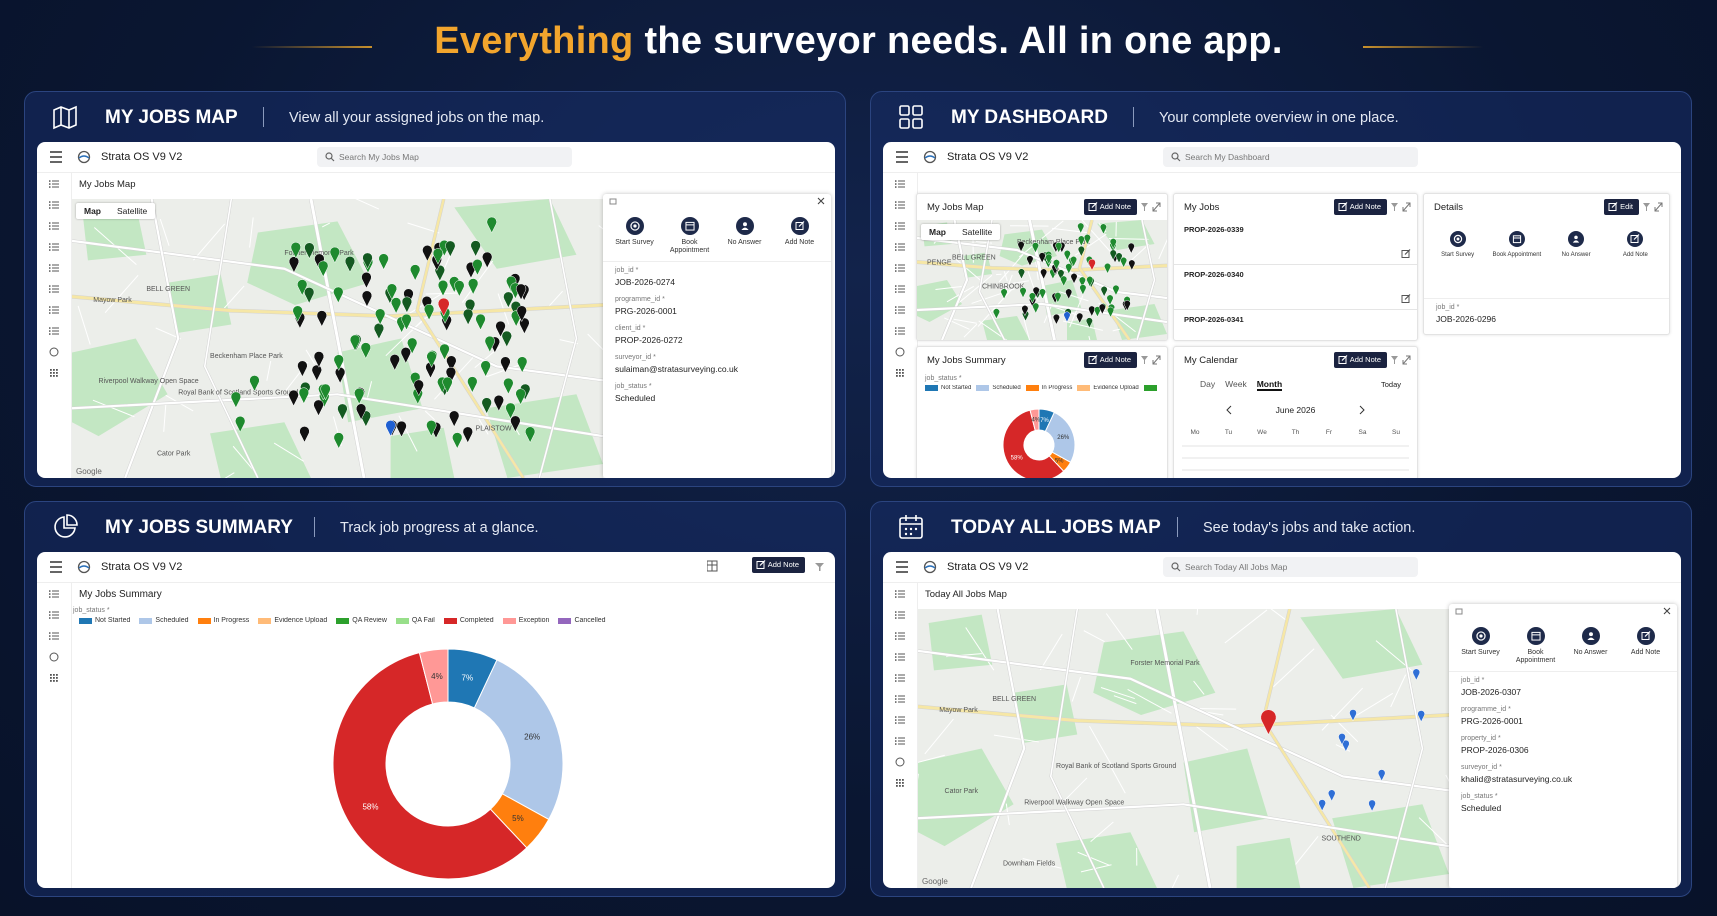 This screenshot has height=916, width=1717. I want to click on legend-item: QA Fail, so click(415, 620).